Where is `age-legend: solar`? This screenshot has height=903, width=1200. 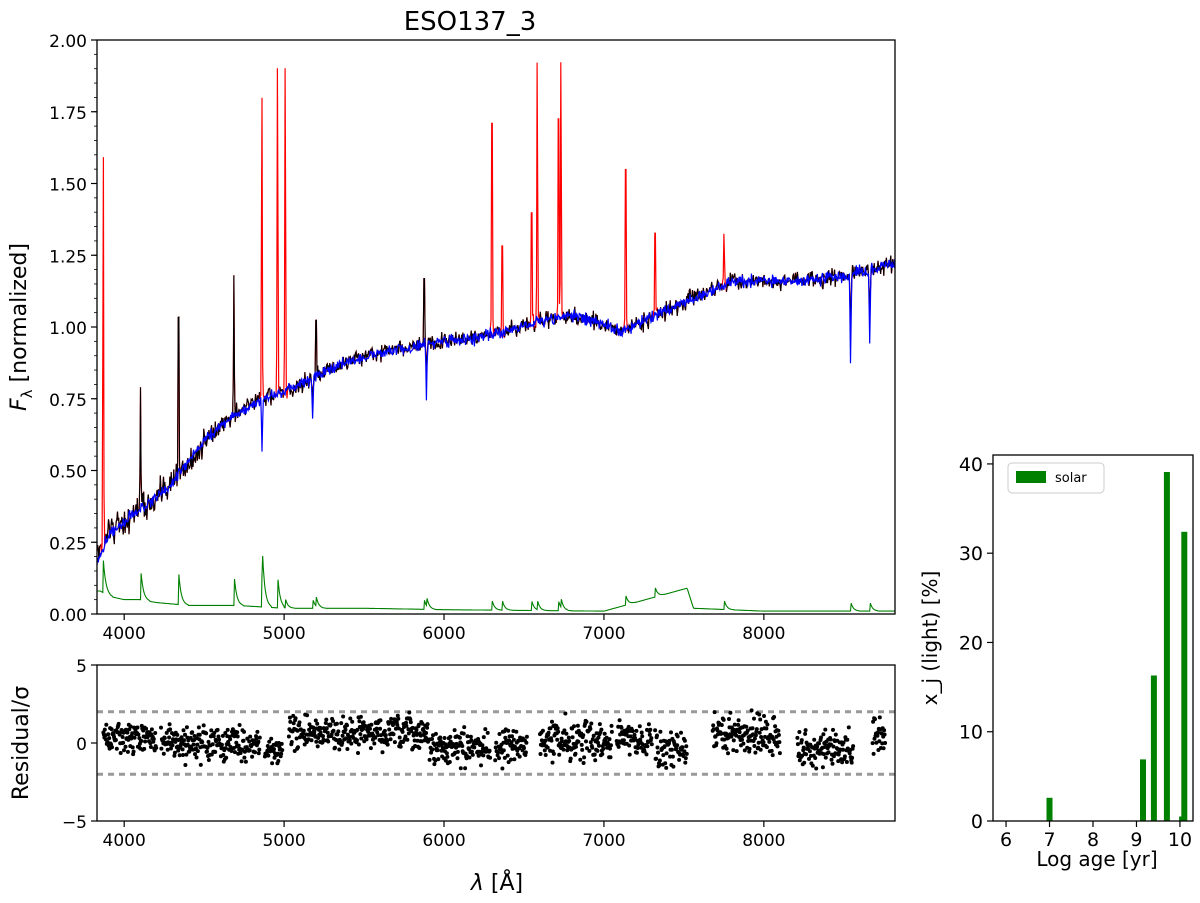 age-legend: solar is located at coordinates (1056, 478).